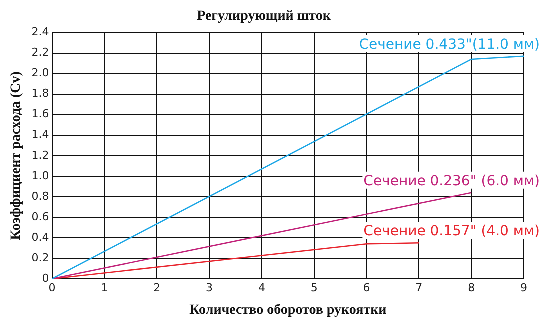  What do you see at coordinates (46, 278) in the screenshot?
I see `y-tick-label: 0` at bounding box center [46, 278].